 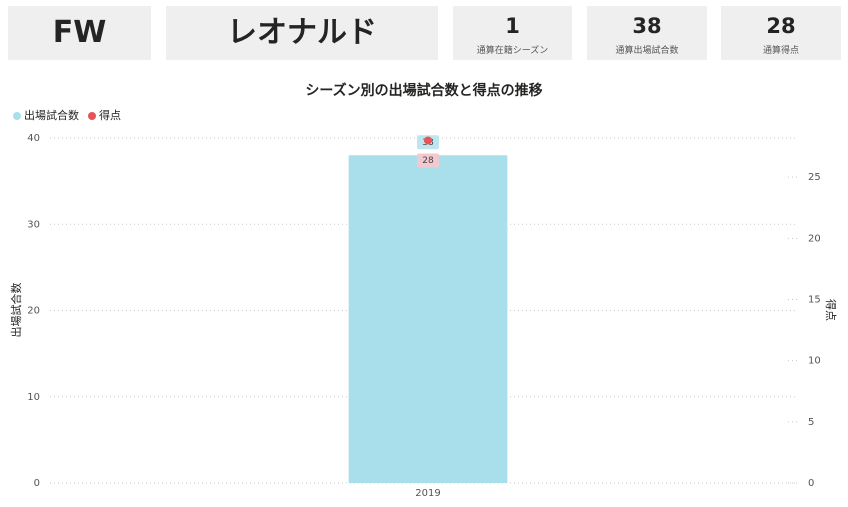 What do you see at coordinates (811, 422) in the screenshot?
I see `y2-tick-label: 5` at bounding box center [811, 422].